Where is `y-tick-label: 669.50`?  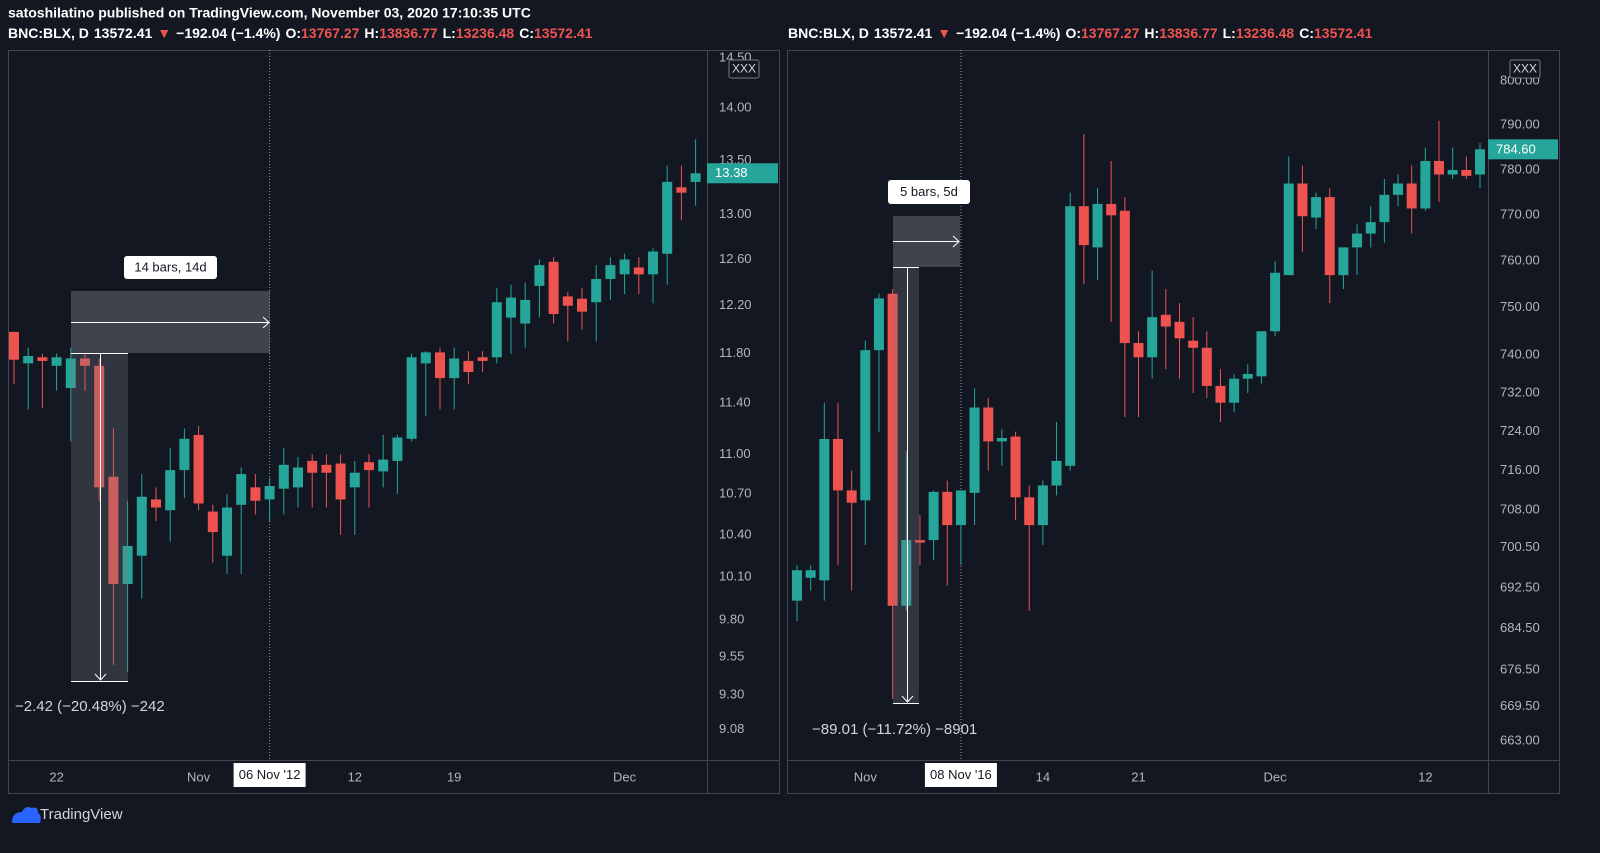 y-tick-label: 669.50 is located at coordinates (1520, 705).